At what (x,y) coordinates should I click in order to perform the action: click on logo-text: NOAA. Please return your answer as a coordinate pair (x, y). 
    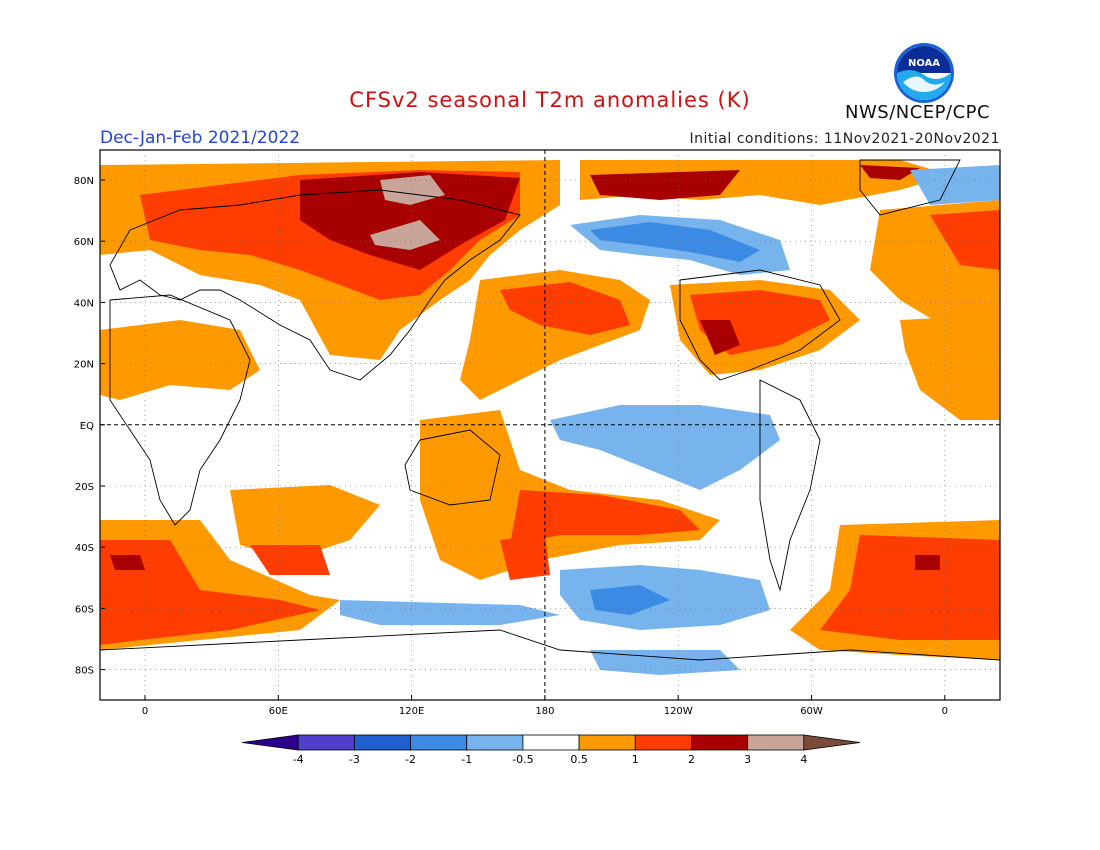
    Looking at the image, I should click on (924, 63).